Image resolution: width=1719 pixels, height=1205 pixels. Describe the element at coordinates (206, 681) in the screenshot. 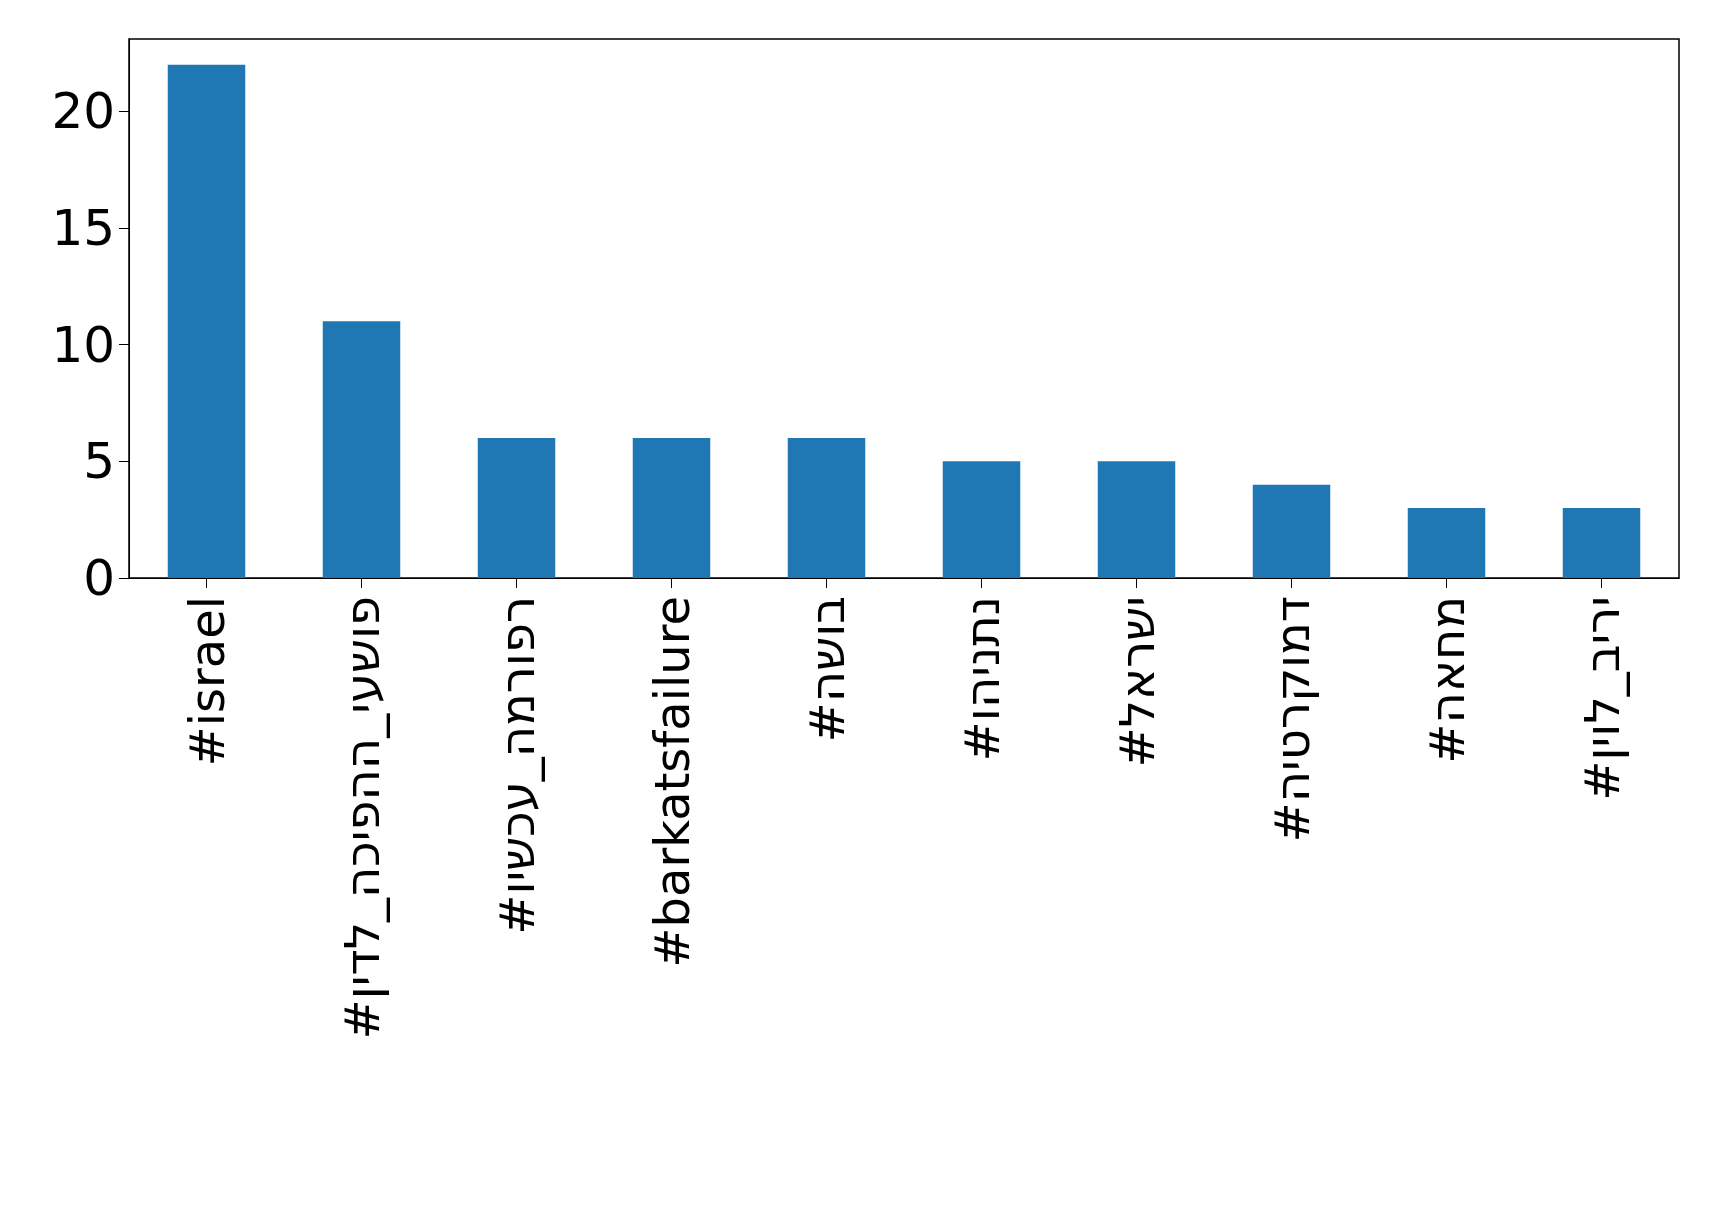

I see `x-tick-label: #israel` at that location.